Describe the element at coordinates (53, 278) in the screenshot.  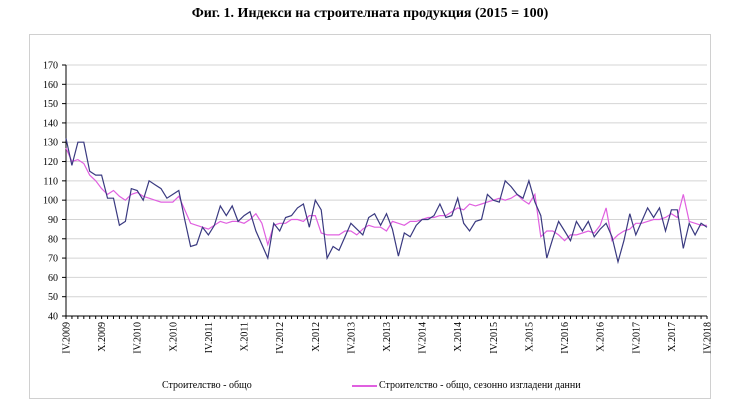
I see `y-tick-label: 60` at that location.